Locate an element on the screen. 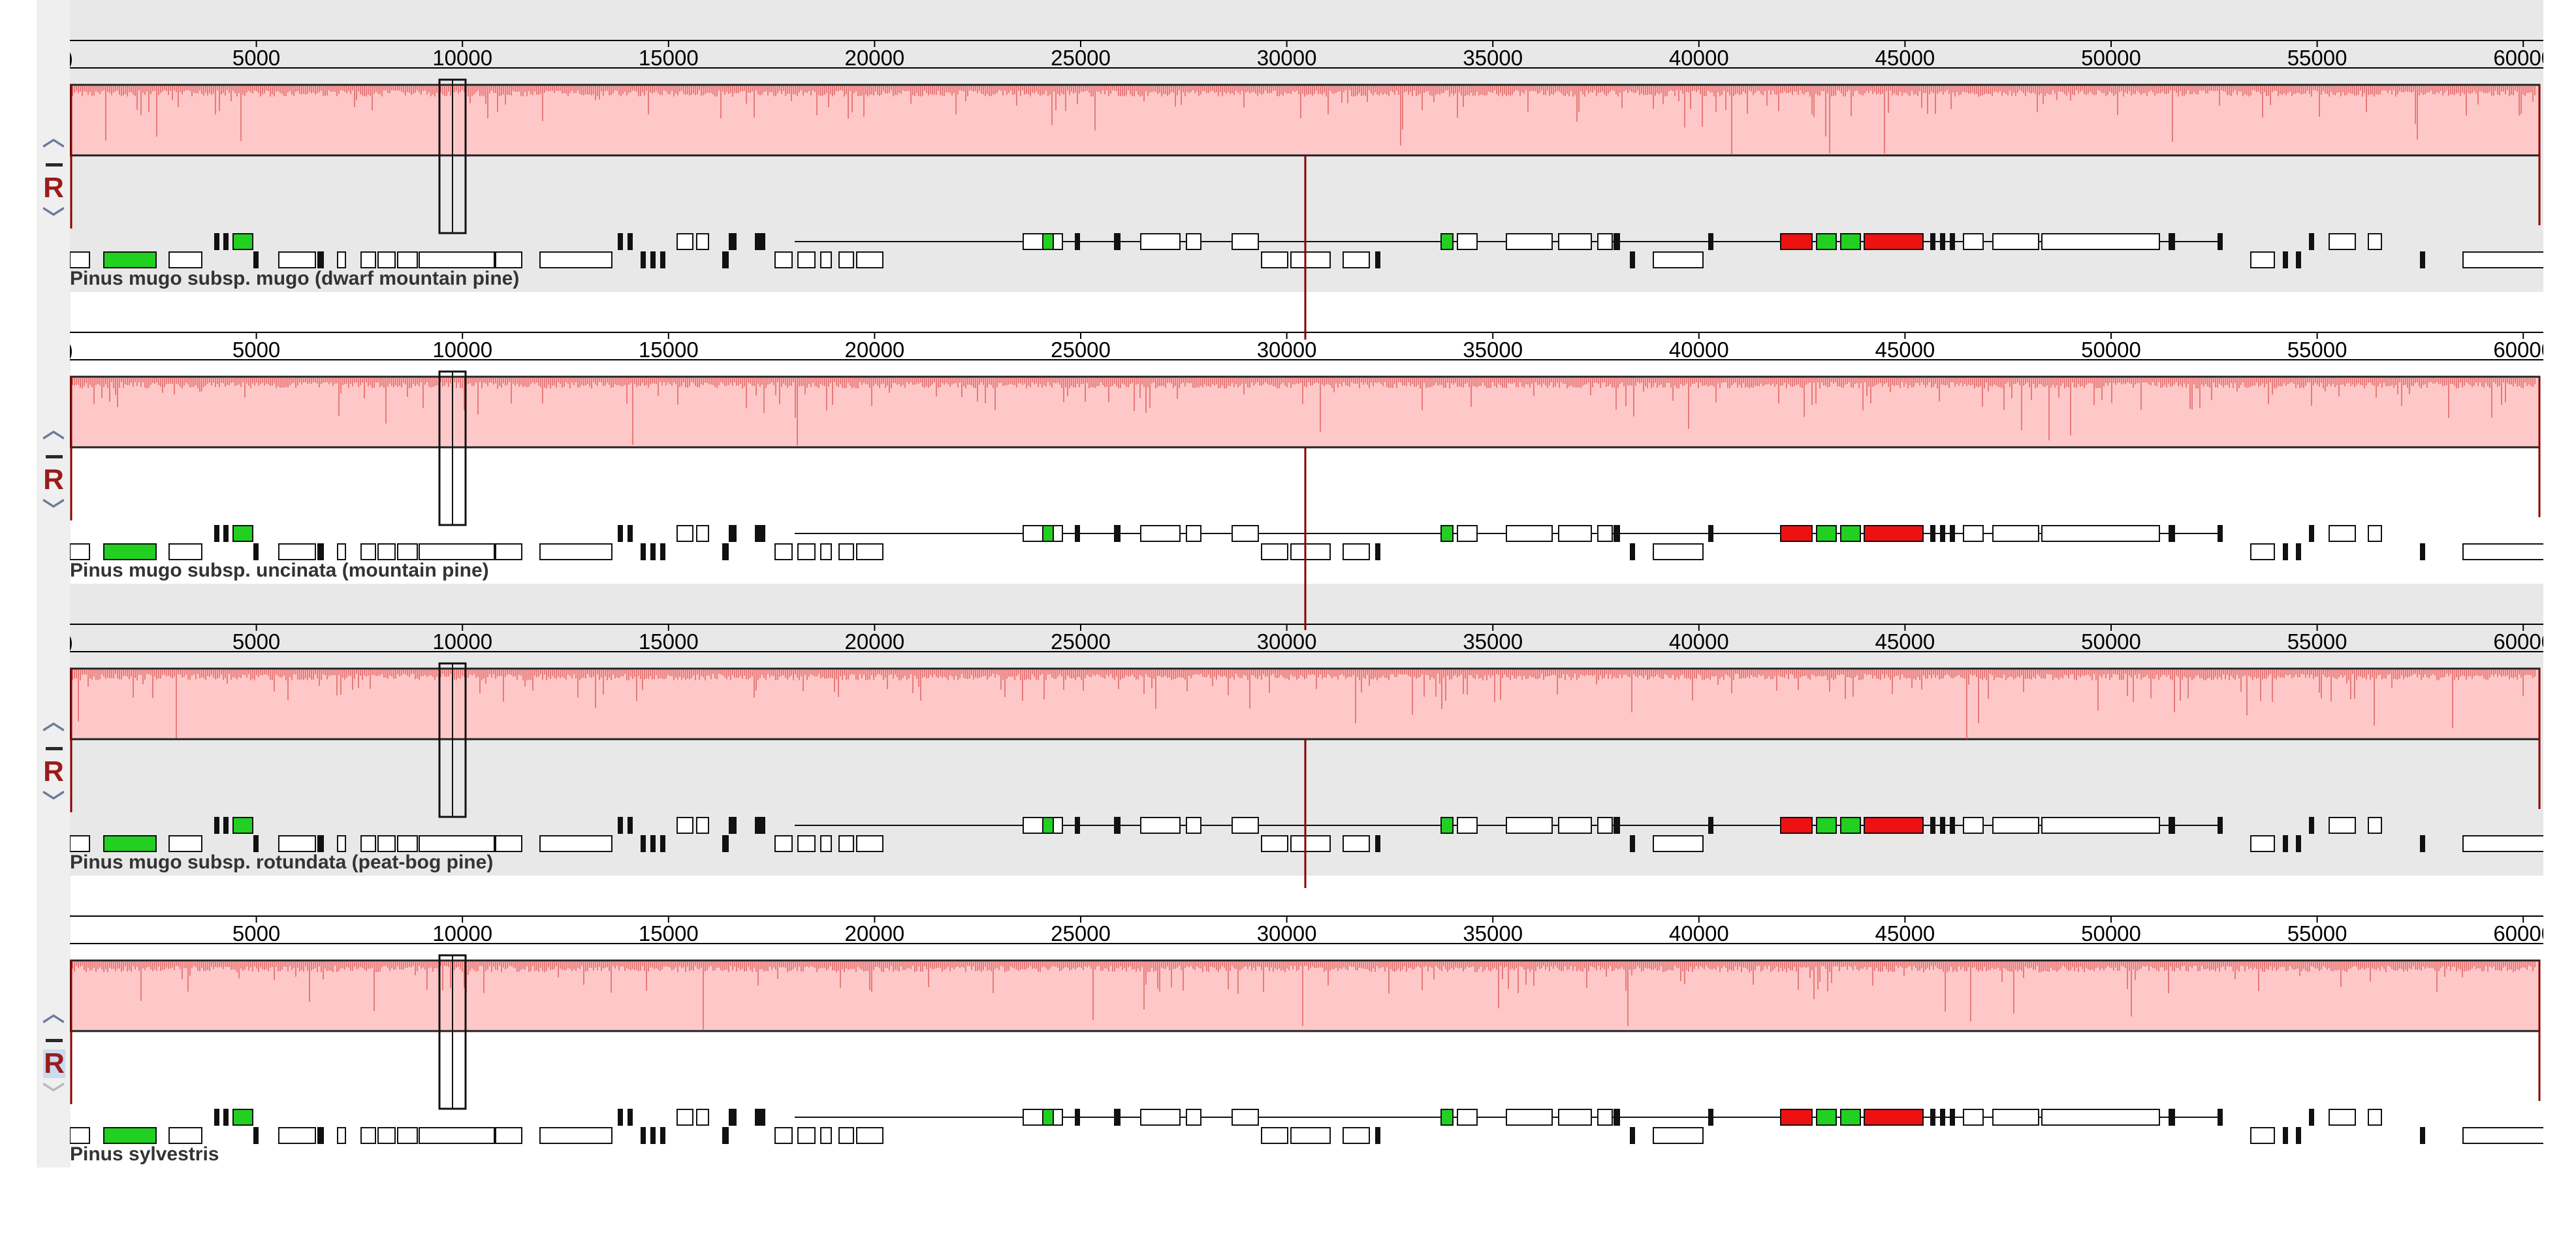 This screenshot has height=1240, width=2576. ruler-tick-label: 50000 is located at coordinates (2111, 58).